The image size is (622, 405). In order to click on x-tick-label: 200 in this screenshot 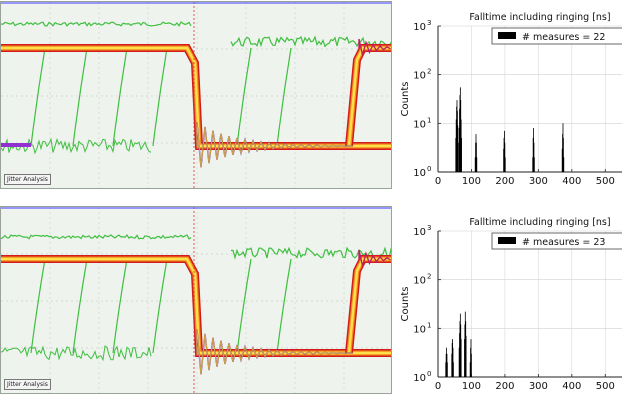, I will do `click(504, 386)`.